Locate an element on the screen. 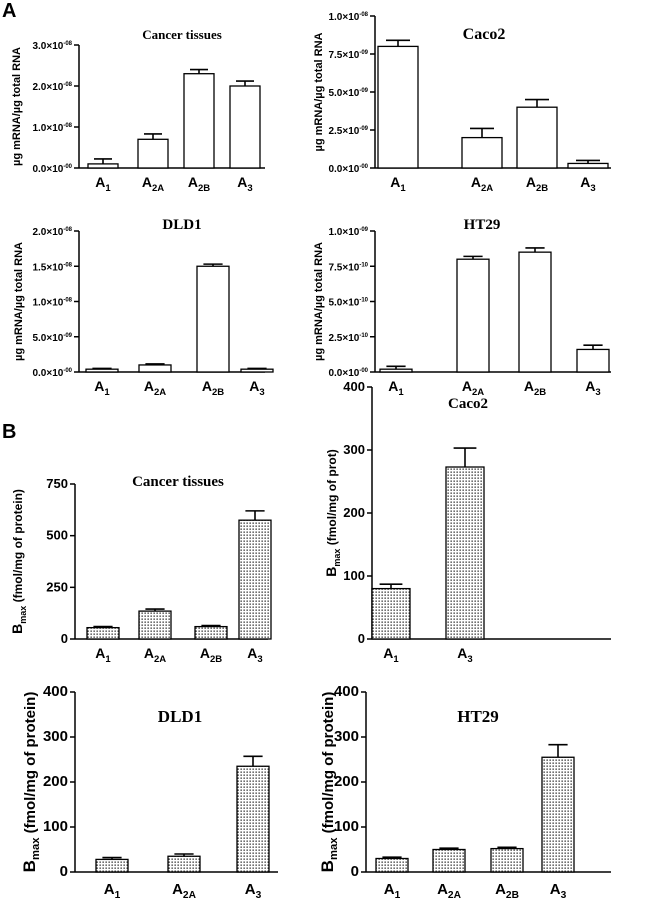 Image resolution: width=648 pixels, height=899 pixels. panel-label-a: A is located at coordinates (9, 11).